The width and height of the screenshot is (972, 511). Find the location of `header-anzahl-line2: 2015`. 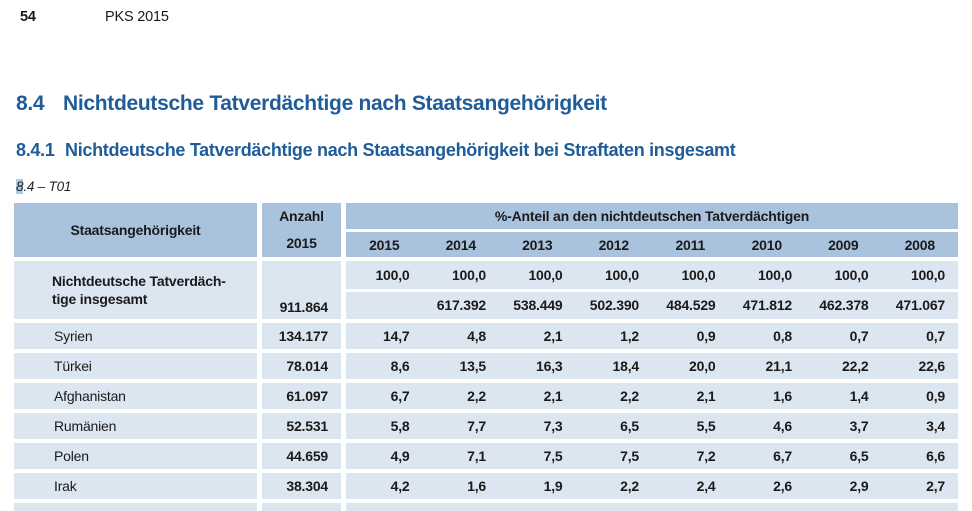

header-anzahl-line2: 2015 is located at coordinates (301, 243).